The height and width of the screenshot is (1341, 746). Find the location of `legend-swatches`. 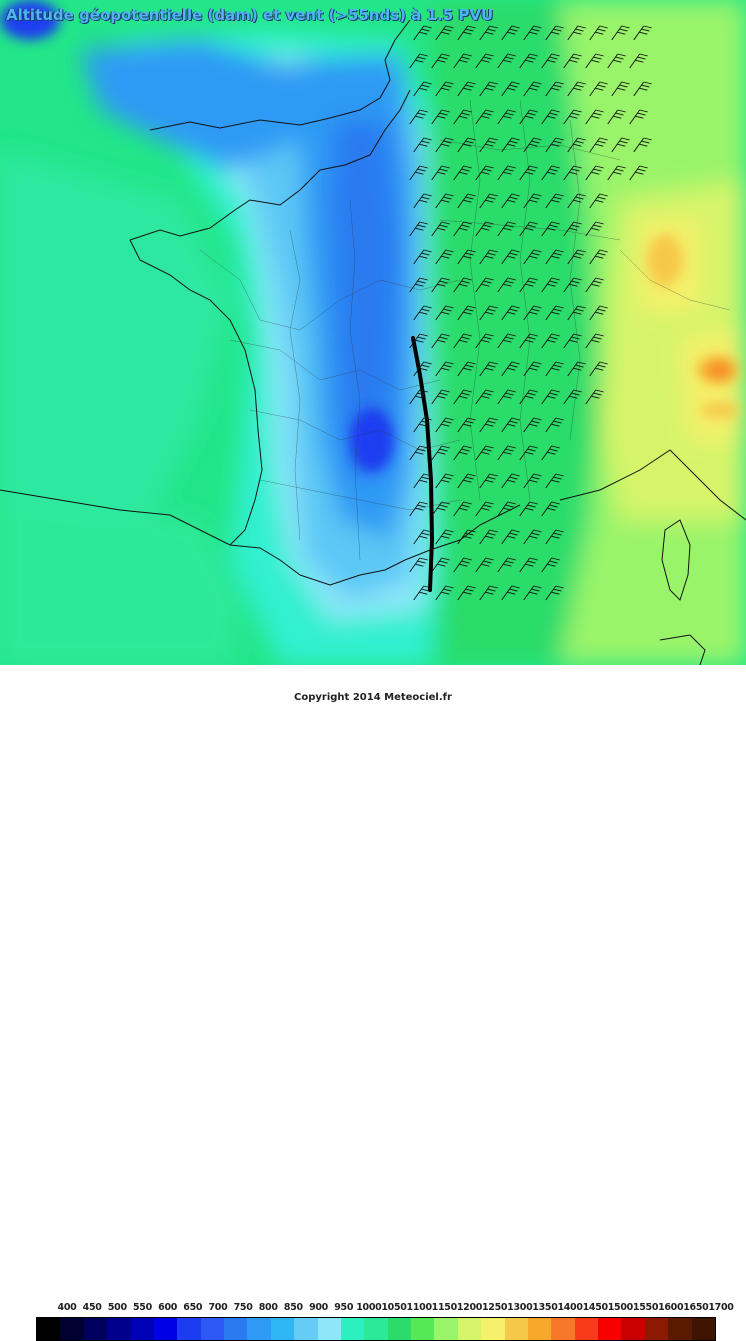

legend-swatches is located at coordinates (376, 1329).